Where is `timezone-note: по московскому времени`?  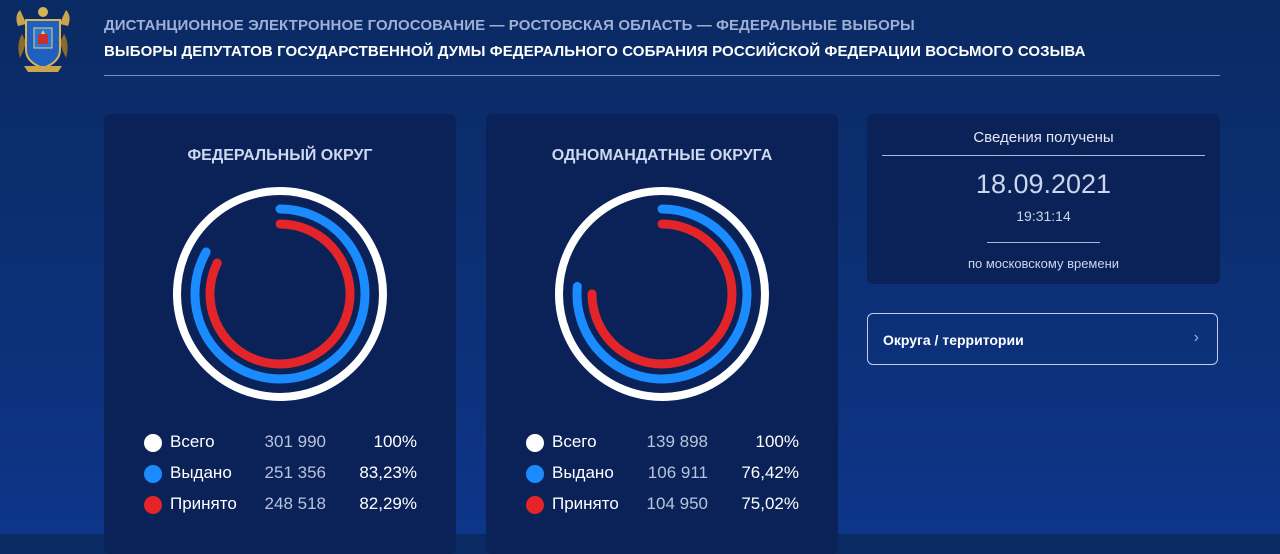
timezone-note: по московскому времени is located at coordinates (1043, 263).